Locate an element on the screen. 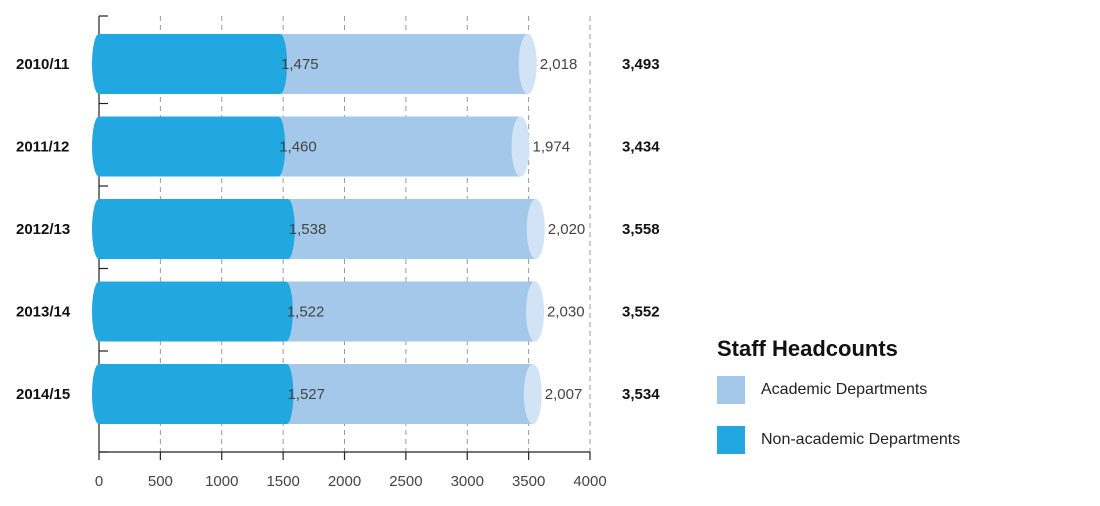  category-label: 2013/14 is located at coordinates (43, 312).